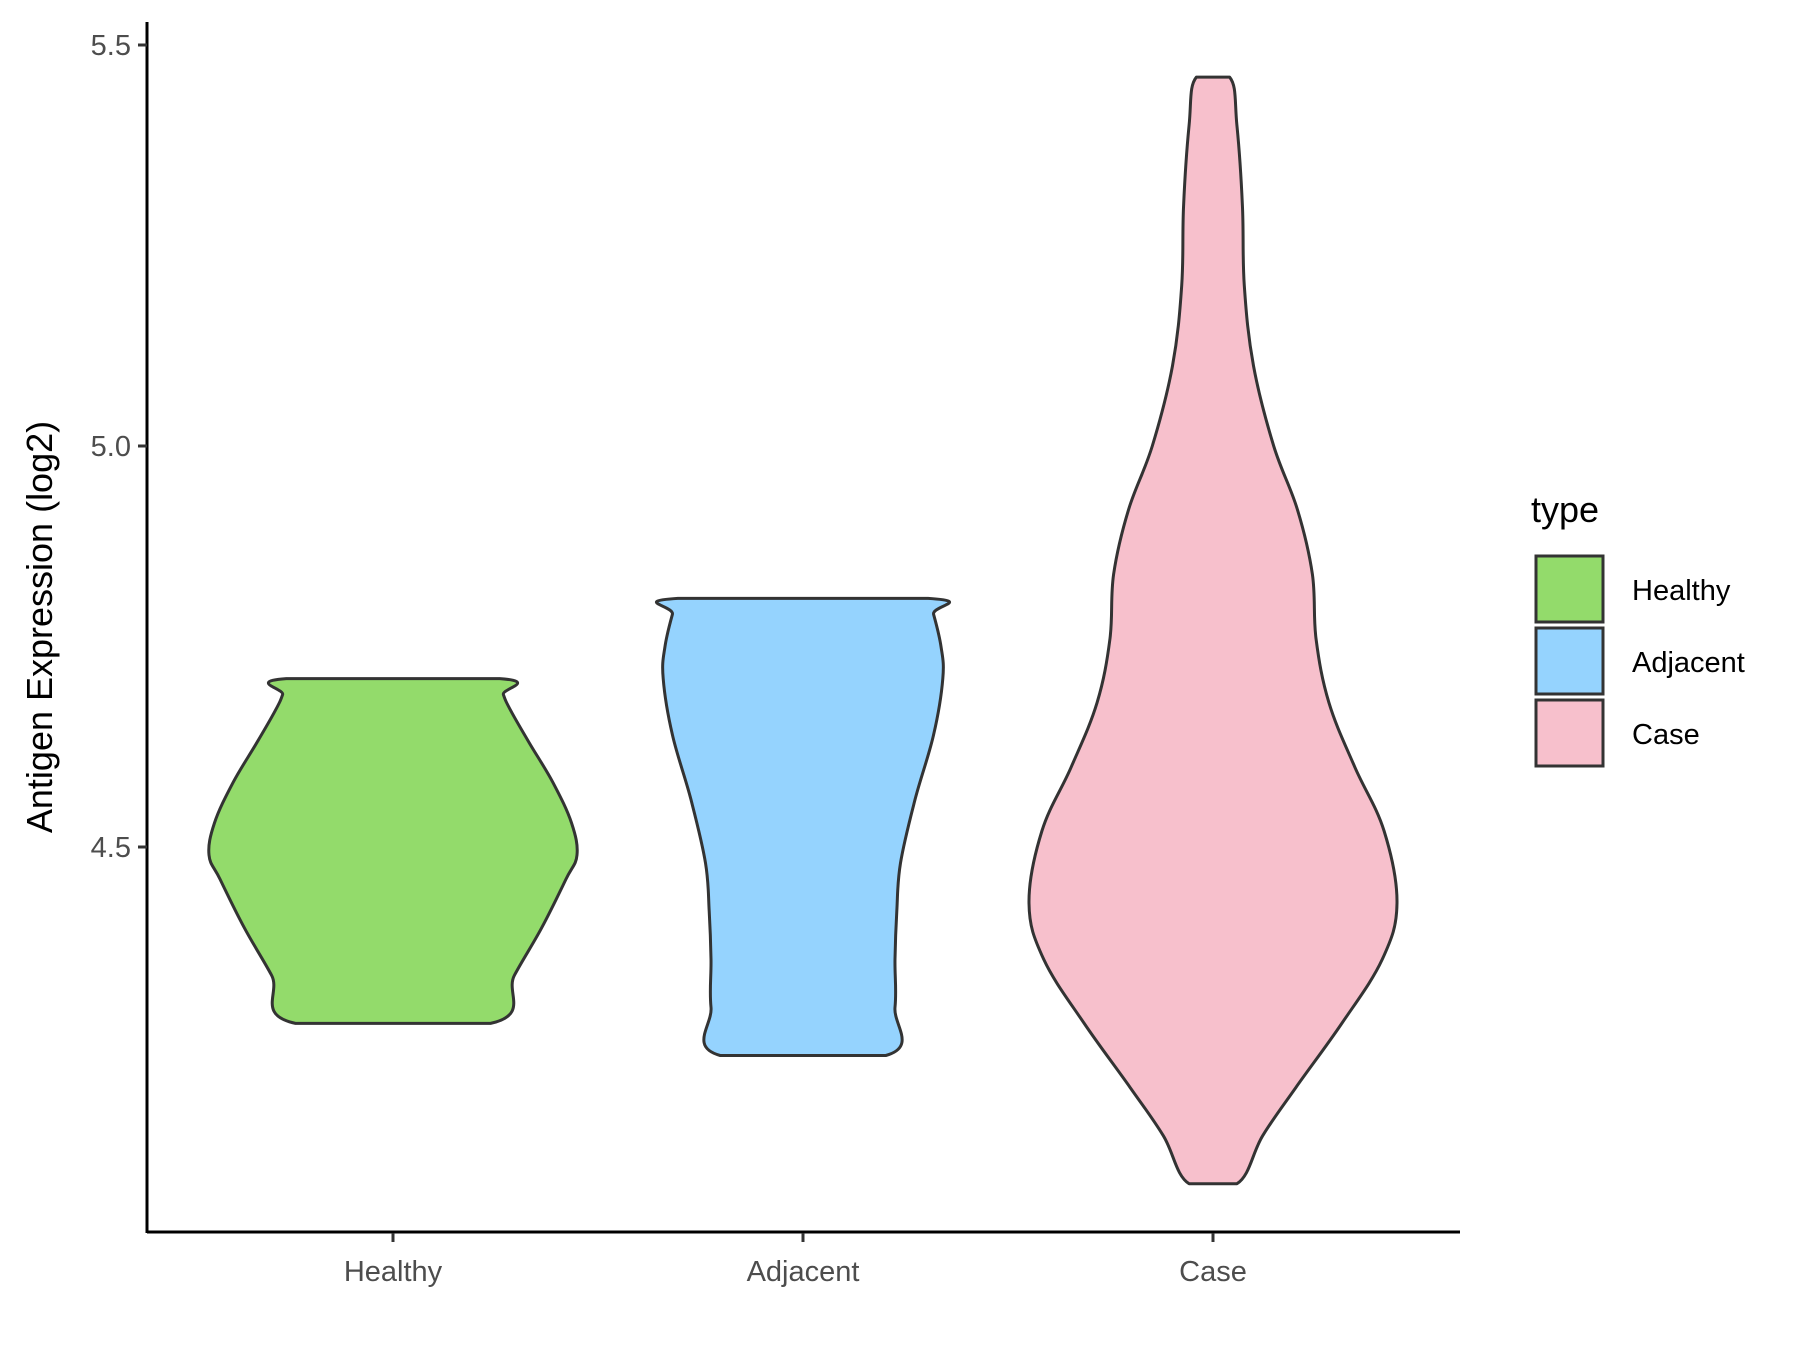 The width and height of the screenshot is (1800, 1355). What do you see at coordinates (1666, 735) in the screenshot?
I see `legend-label-case: Case` at bounding box center [1666, 735].